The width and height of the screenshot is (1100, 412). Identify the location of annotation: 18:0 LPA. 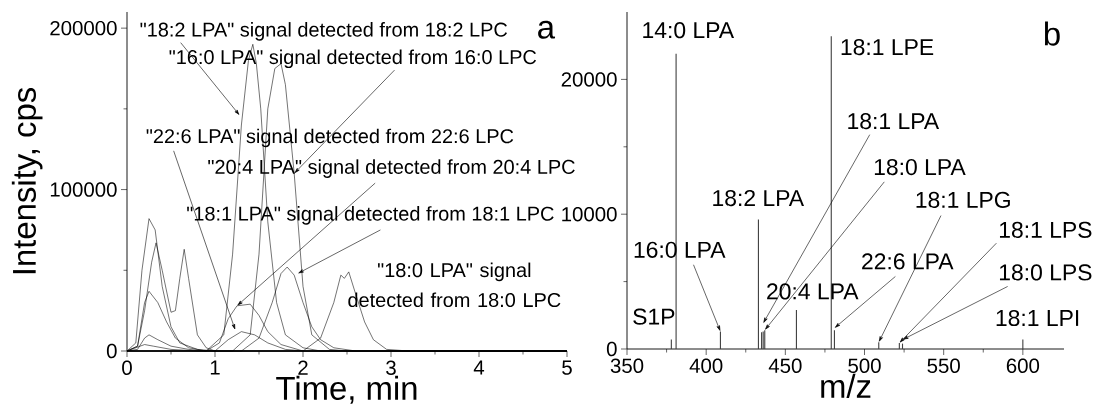
(920, 167).